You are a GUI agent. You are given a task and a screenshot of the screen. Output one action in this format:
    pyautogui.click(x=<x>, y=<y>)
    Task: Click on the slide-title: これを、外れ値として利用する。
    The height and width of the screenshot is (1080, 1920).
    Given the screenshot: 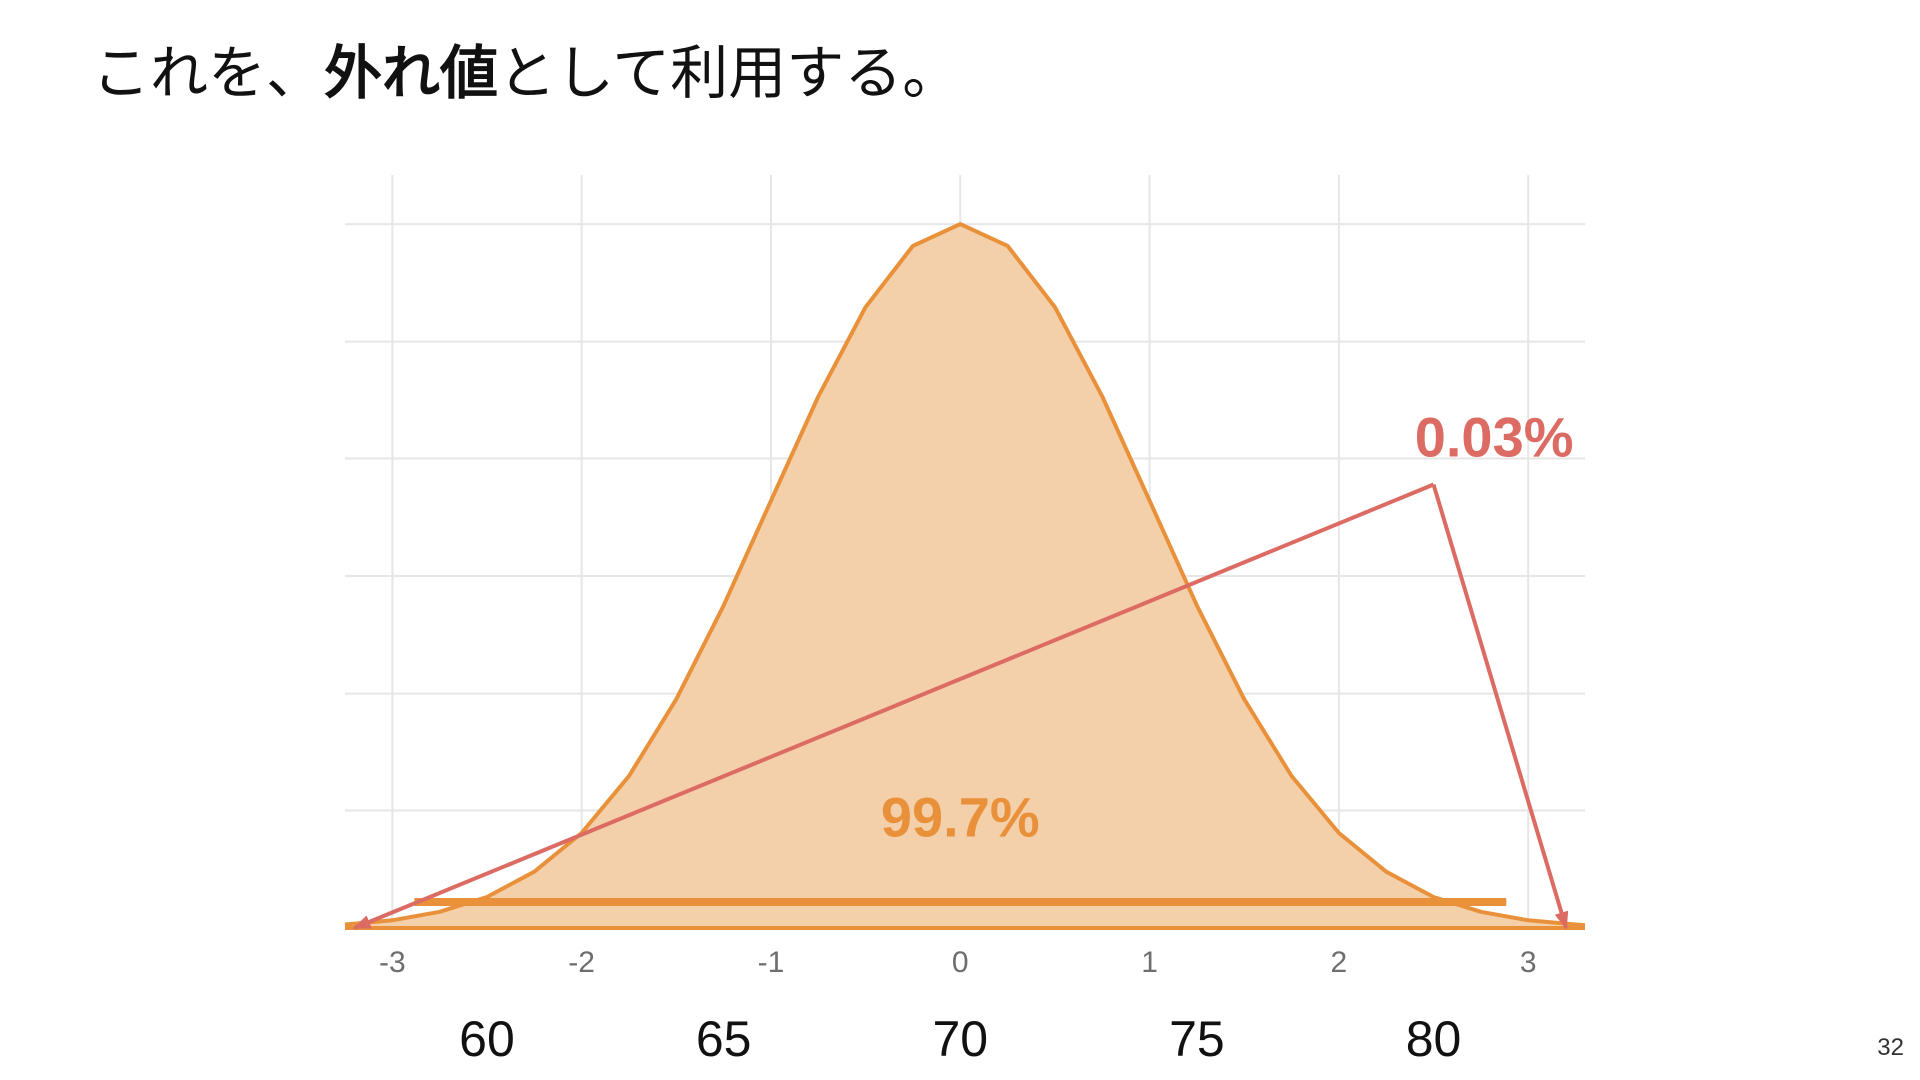 What is the action you would take?
    pyautogui.click(x=526, y=73)
    